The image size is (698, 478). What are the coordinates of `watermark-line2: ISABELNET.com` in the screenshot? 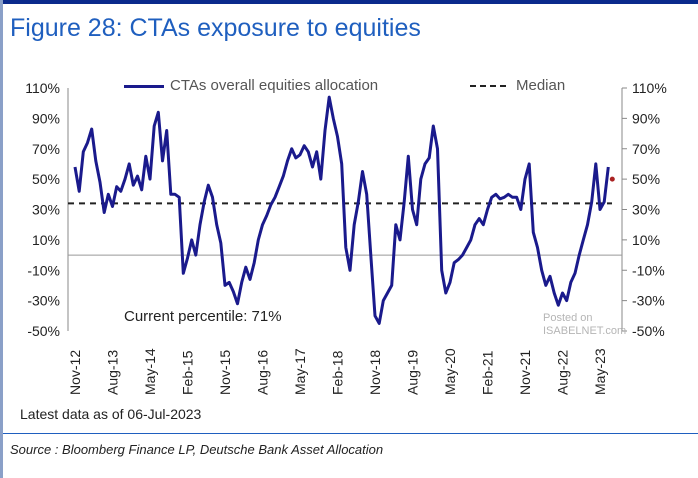 It's located at (585, 331).